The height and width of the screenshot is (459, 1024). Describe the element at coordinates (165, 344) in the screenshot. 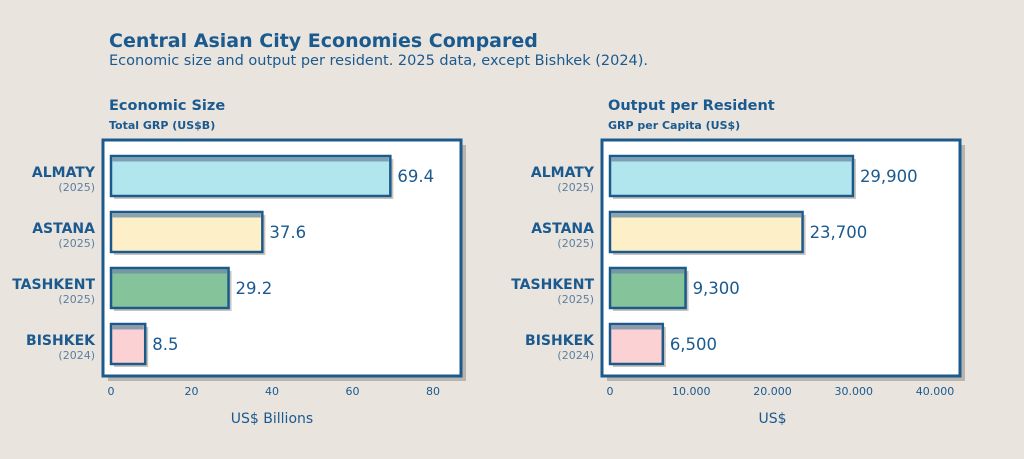

I see `left-value-label-bishkek: 8.5` at that location.